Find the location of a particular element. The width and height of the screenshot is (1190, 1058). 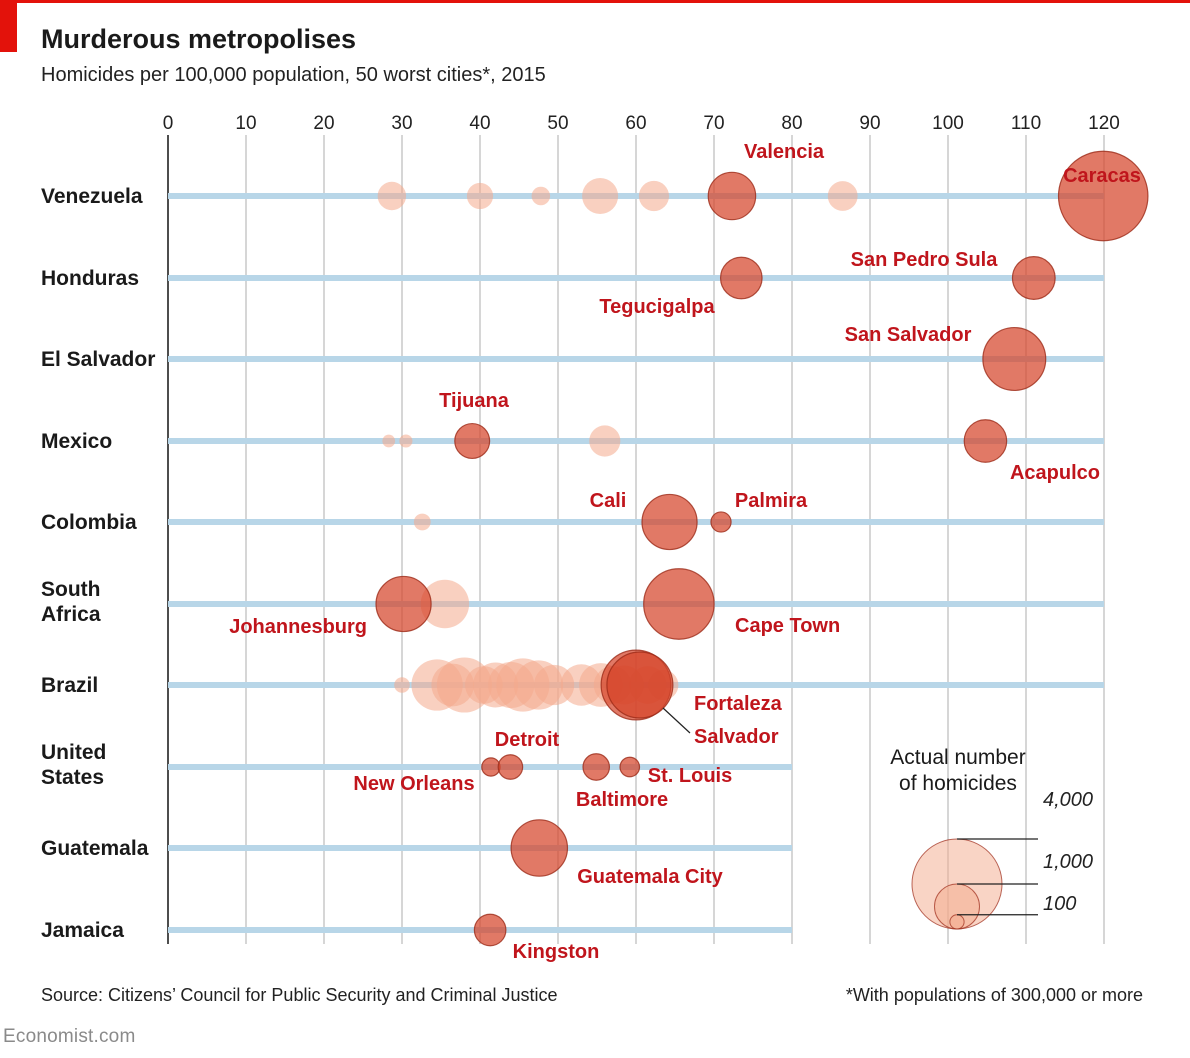

country-row-united-states: United States is located at coordinates (416, 765).